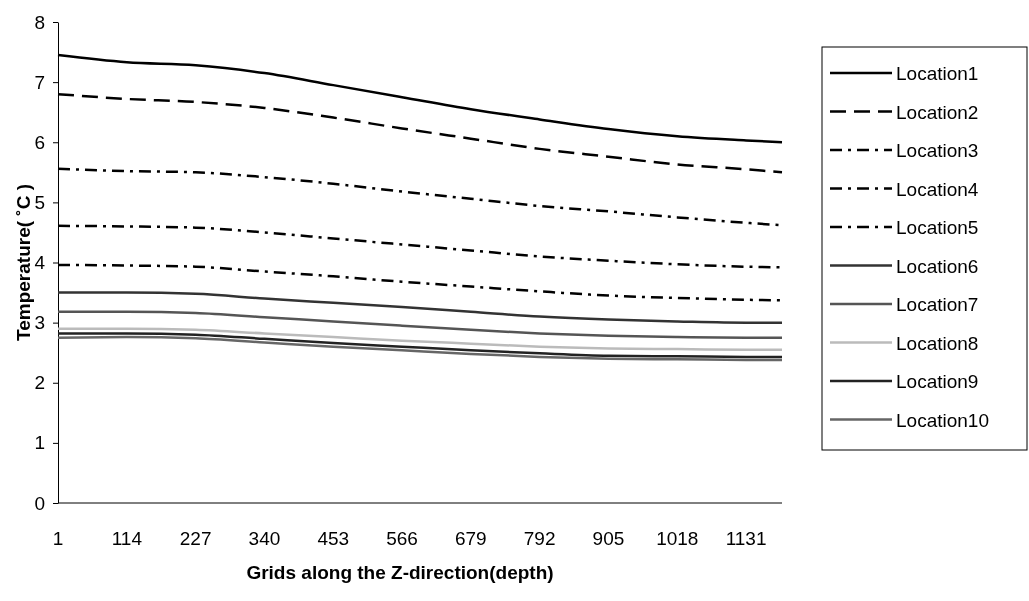 The height and width of the screenshot is (601, 1029). What do you see at coordinates (127, 538) in the screenshot?
I see `x-tick-label: 114` at bounding box center [127, 538].